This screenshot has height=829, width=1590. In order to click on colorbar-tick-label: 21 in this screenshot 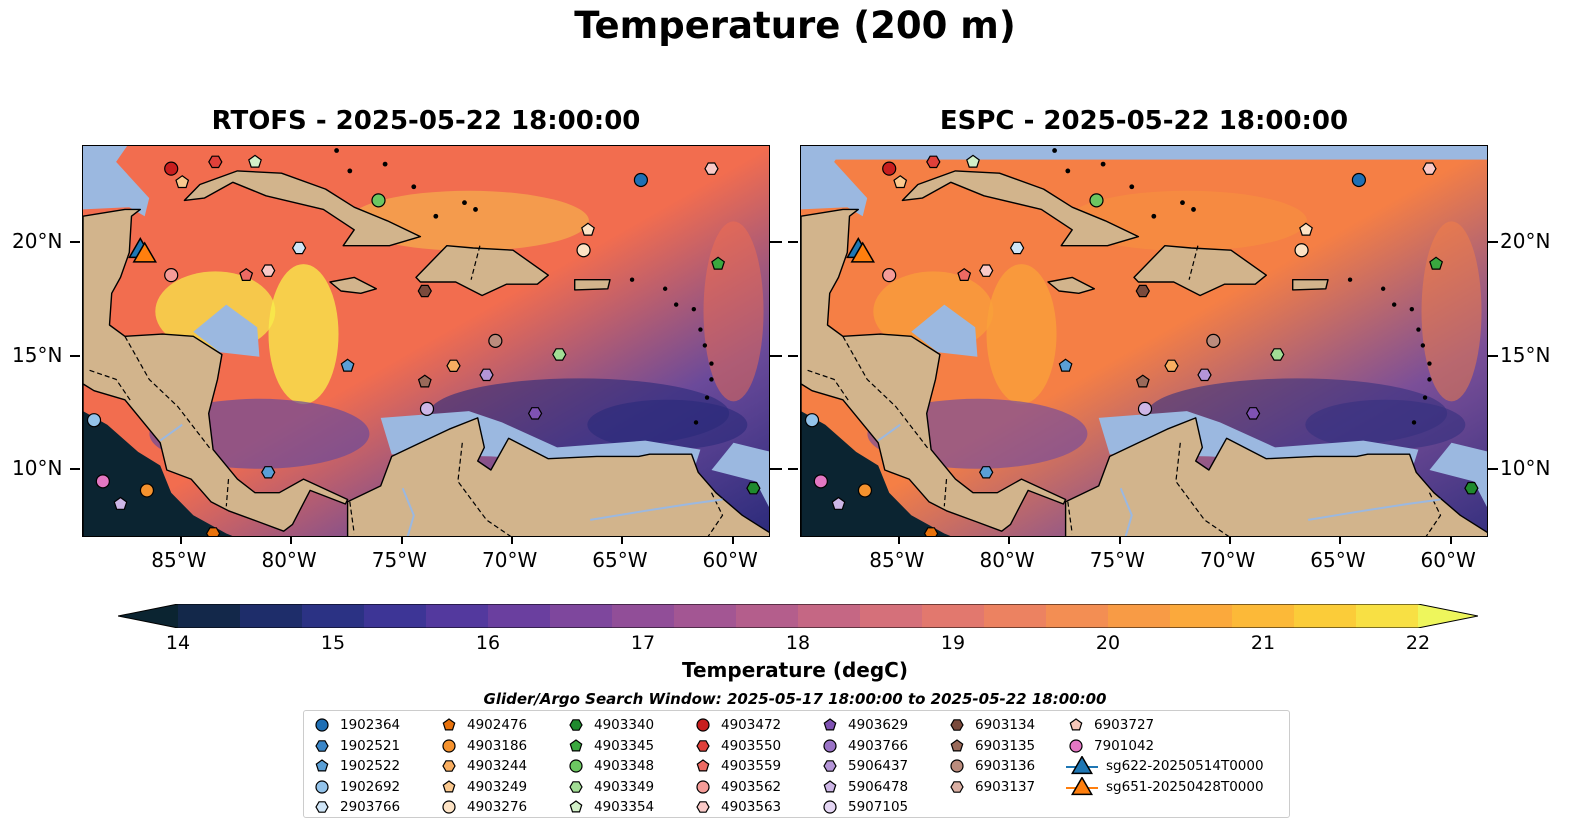, I will do `click(1263, 643)`.